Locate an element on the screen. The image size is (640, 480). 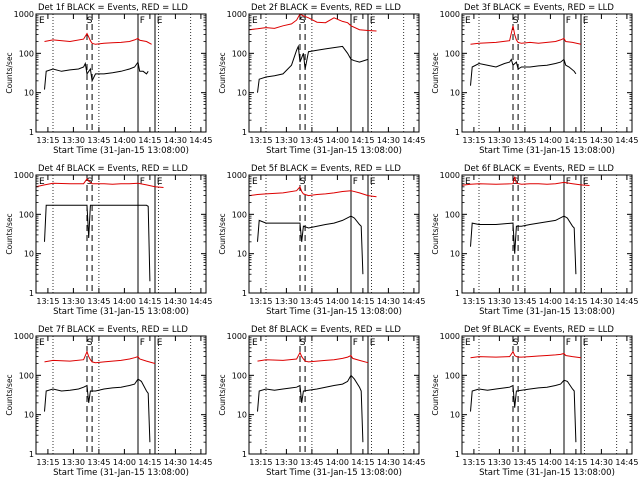
marker-s: S is located at coordinates (90, 21).